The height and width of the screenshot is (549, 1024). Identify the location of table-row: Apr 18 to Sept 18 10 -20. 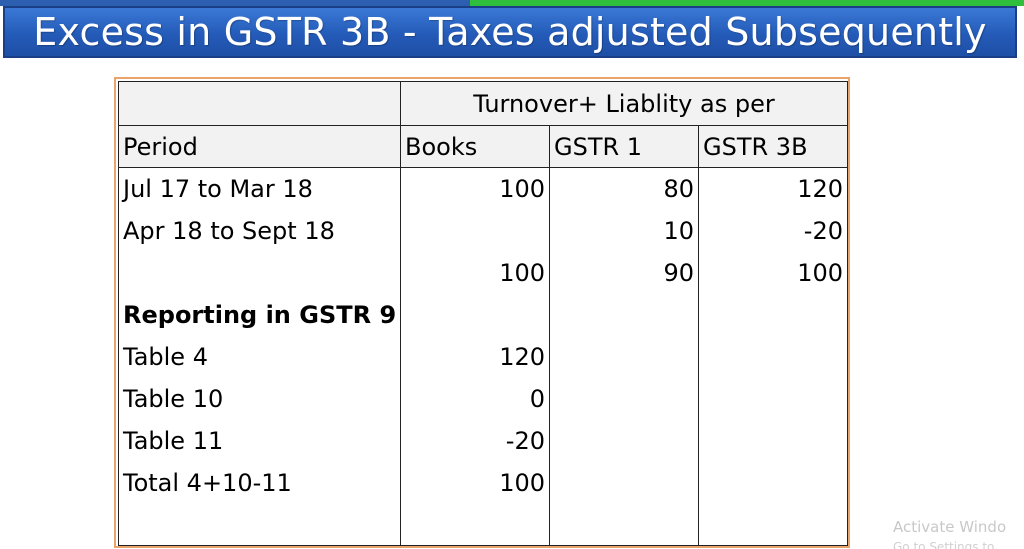
(483, 230).